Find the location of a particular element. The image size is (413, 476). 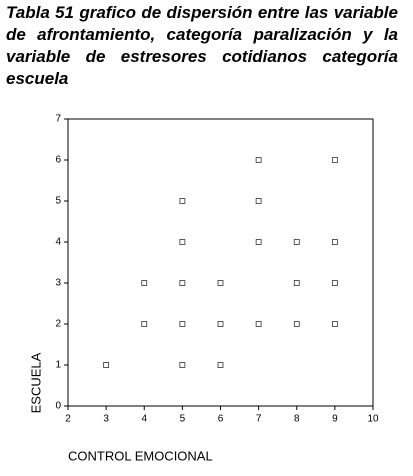

x-tick-label: 3 is located at coordinates (106, 419).